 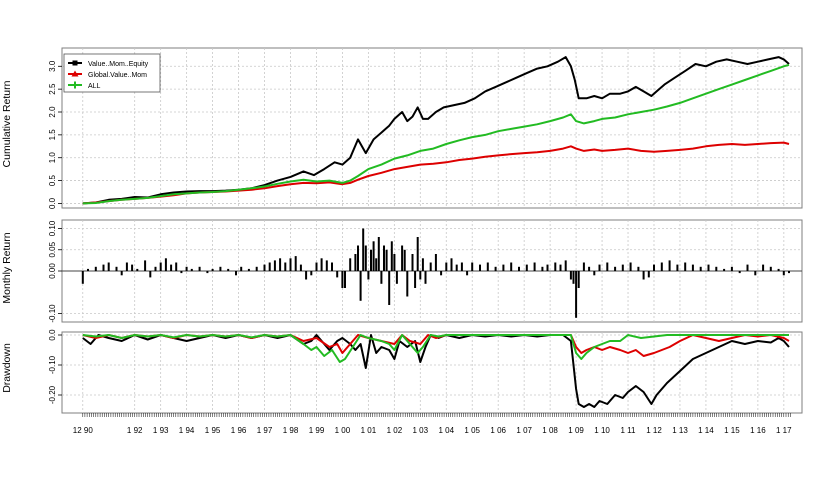 I want to click on x-tick-label: 1 92, so click(x=135, y=430).